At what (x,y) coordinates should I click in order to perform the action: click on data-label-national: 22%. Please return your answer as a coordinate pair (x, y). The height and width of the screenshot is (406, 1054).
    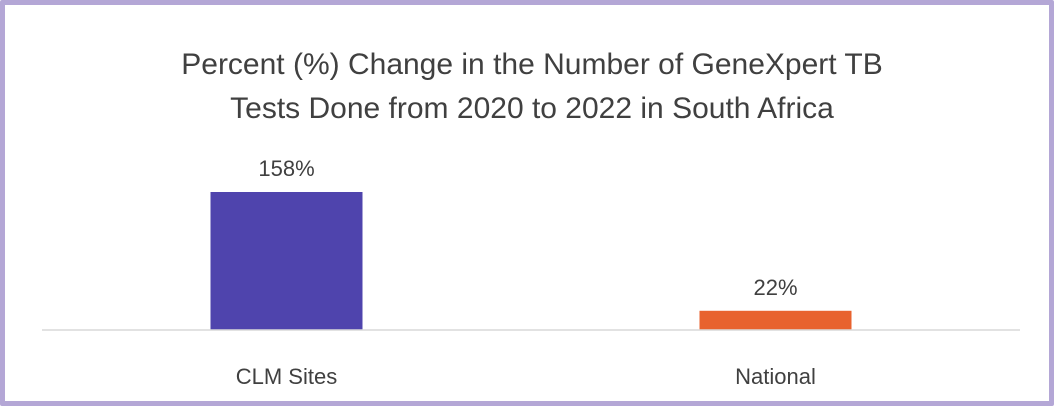
    Looking at the image, I should click on (775, 287).